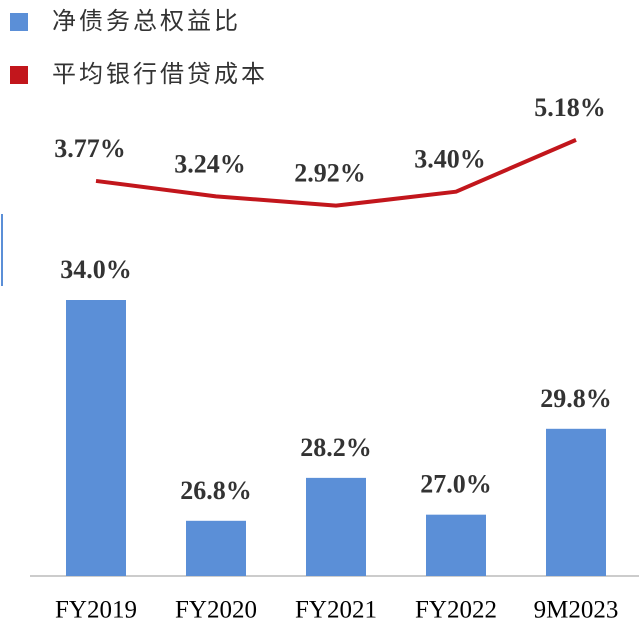 The image size is (639, 628). I want to click on x-tick-label: FY2019, so click(96, 610).